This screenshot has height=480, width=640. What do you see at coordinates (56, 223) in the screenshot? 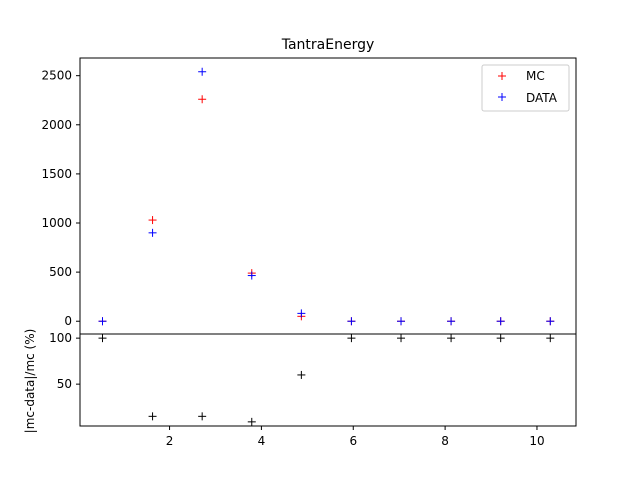
I see `top-y-tick-label: 1000` at bounding box center [56, 223].